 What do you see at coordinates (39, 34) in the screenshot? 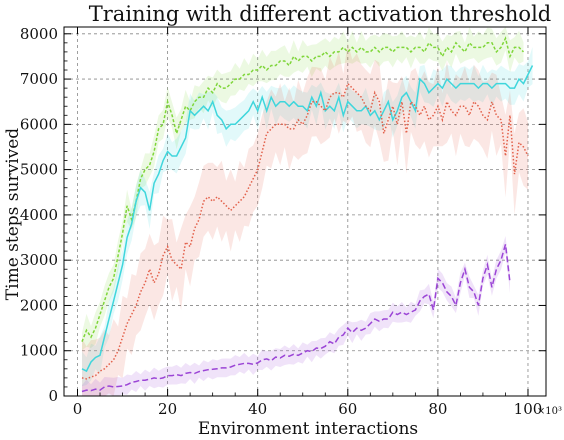
I see `y-tick-label: 8000` at bounding box center [39, 34].